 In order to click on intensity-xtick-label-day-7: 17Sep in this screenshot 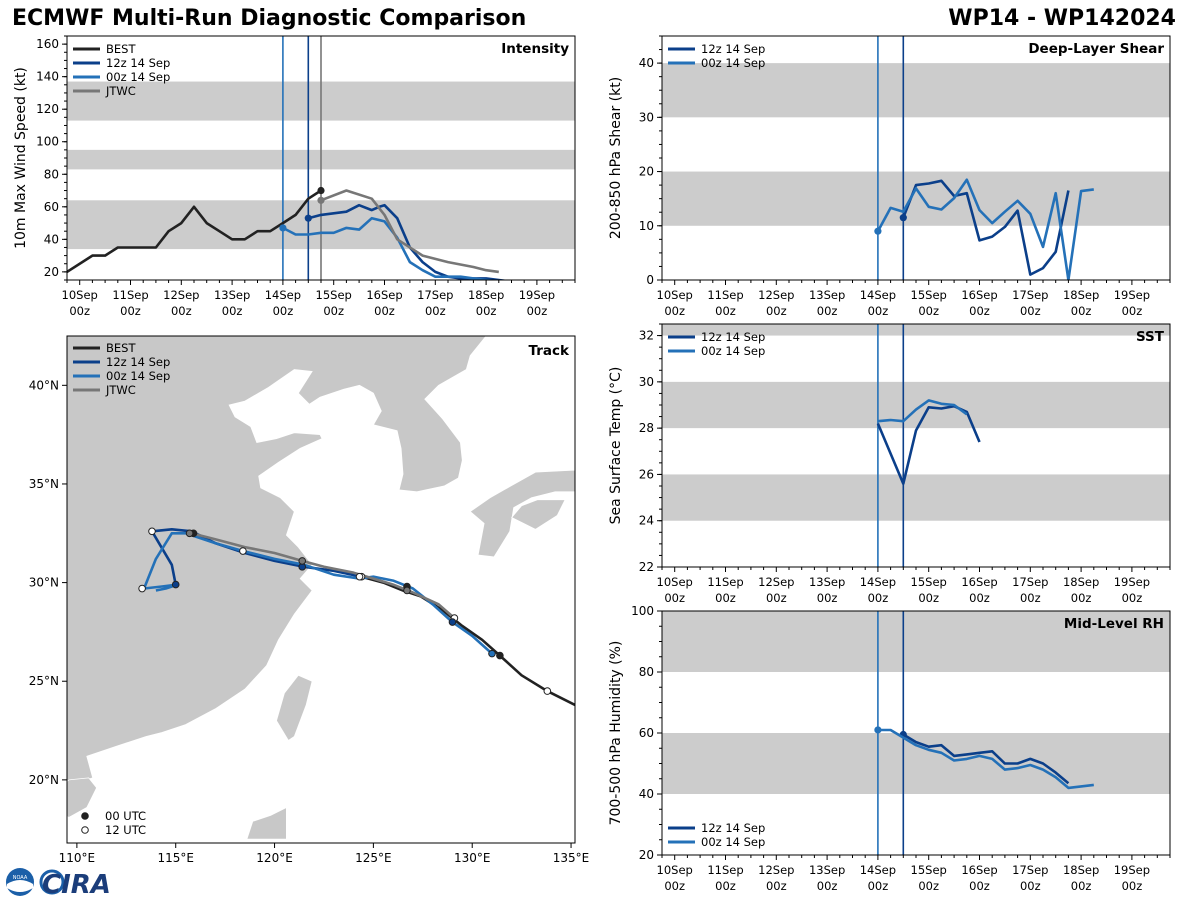, I will do `click(435, 295)`.